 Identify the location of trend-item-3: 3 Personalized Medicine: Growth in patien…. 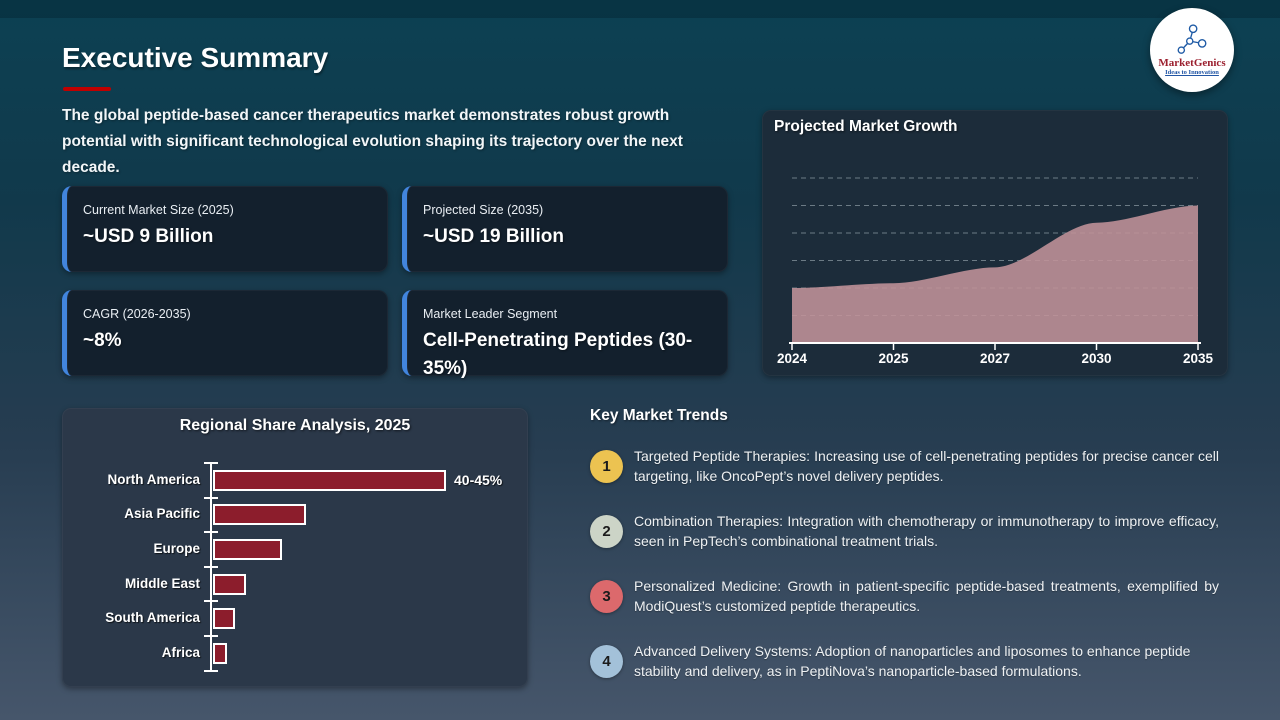
(906, 596).